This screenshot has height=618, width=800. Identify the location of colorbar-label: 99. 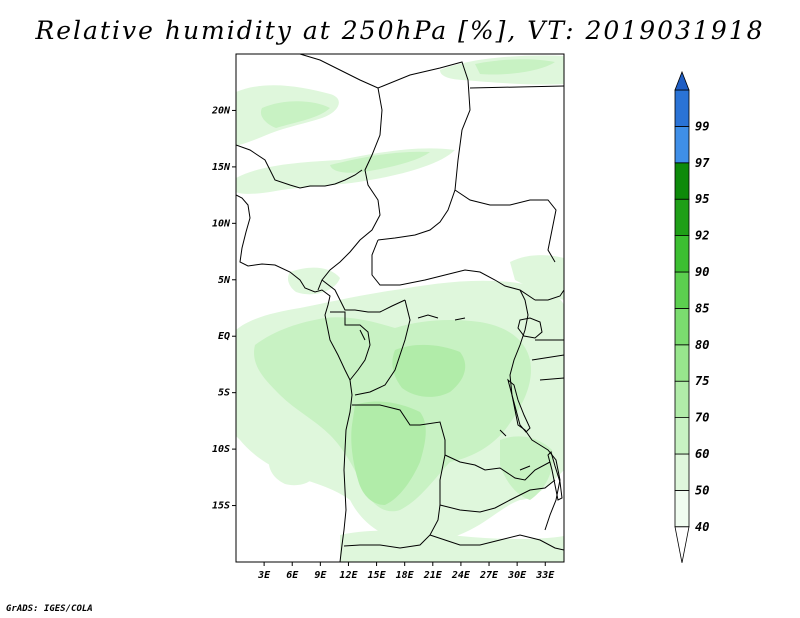
(702, 126).